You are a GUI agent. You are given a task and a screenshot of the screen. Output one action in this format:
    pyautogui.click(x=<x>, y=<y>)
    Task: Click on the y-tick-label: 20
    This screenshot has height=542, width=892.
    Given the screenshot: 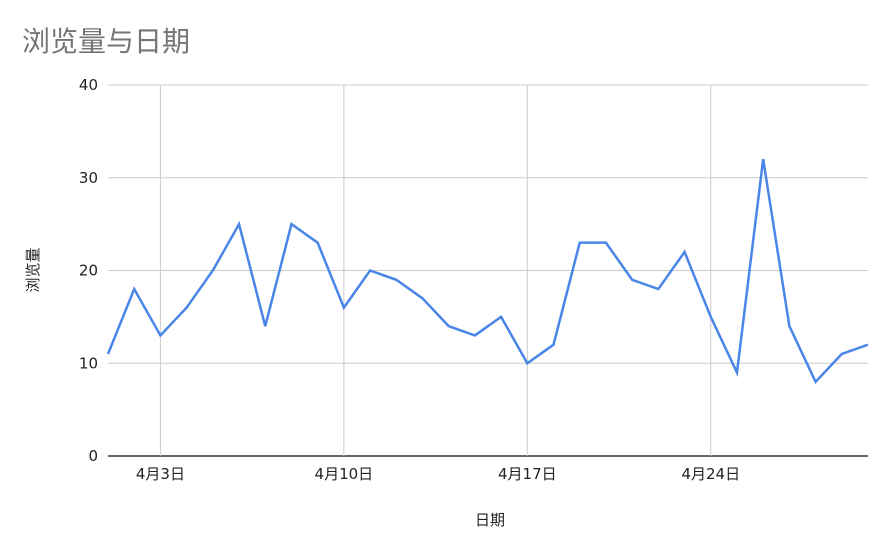 What is the action you would take?
    pyautogui.click(x=88, y=271)
    